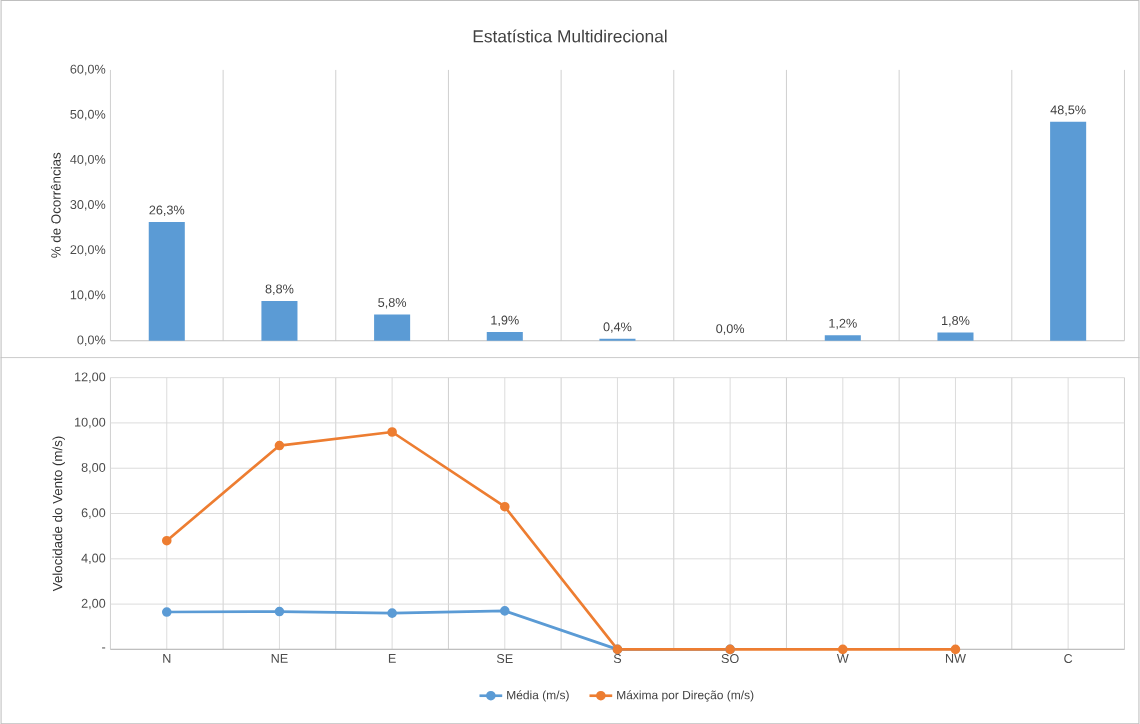  What do you see at coordinates (88, 70) in the screenshot?
I see `y-tick-label: 60,0%` at bounding box center [88, 70].